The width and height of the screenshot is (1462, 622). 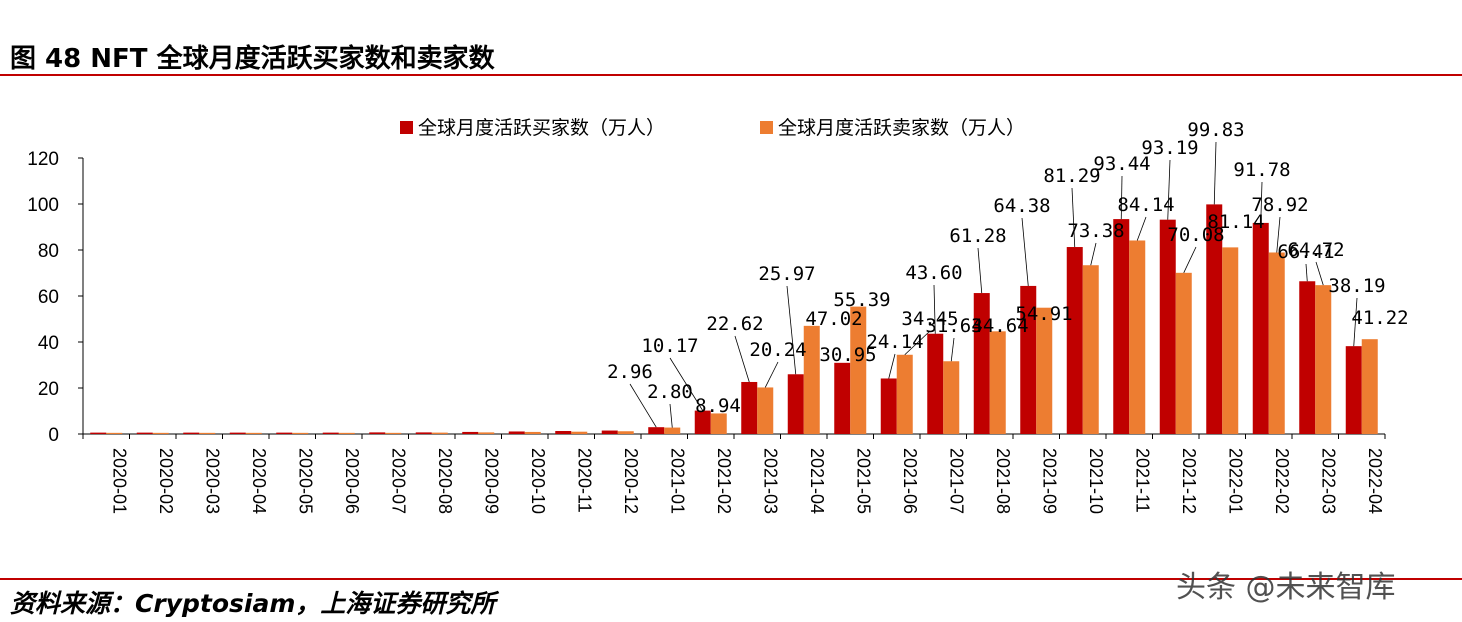 What do you see at coordinates (833, 319) in the screenshot?
I see `sellers-data-label: 47.02` at bounding box center [833, 319].